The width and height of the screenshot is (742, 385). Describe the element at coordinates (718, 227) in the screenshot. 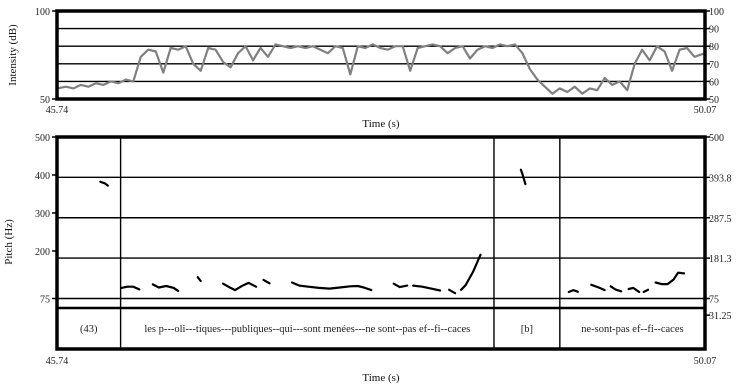

I see `pitch-right-ticks: 31.25 75 181.3 287.5 393.8 500` at that location.